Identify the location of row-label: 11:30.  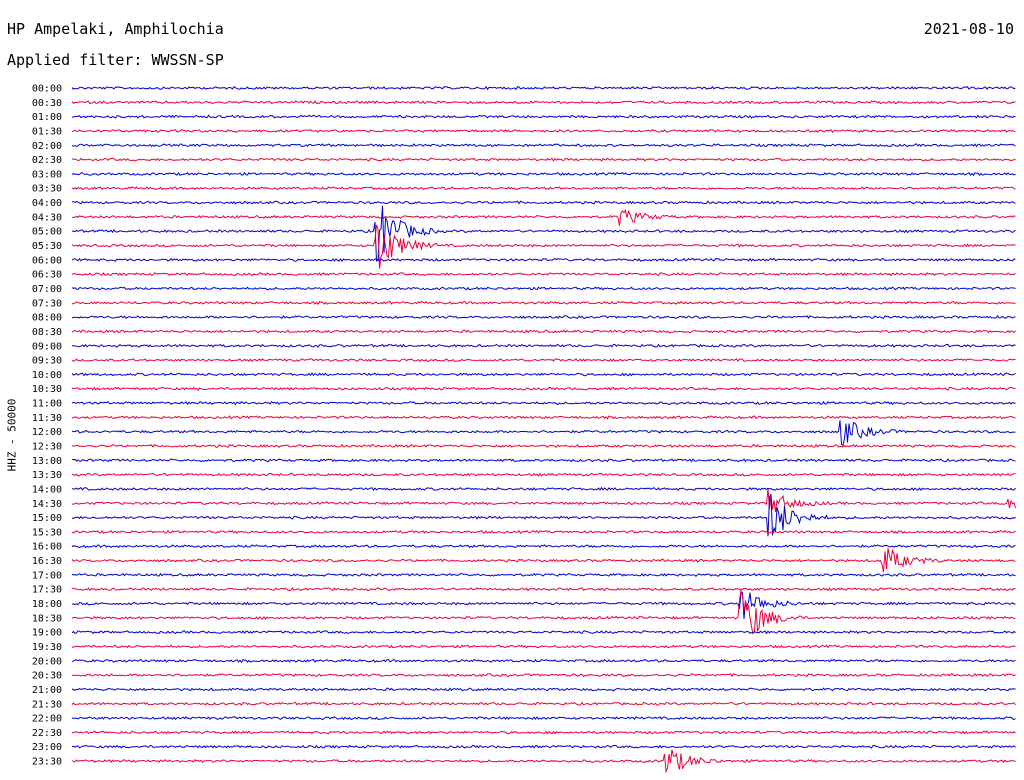
(47, 418).